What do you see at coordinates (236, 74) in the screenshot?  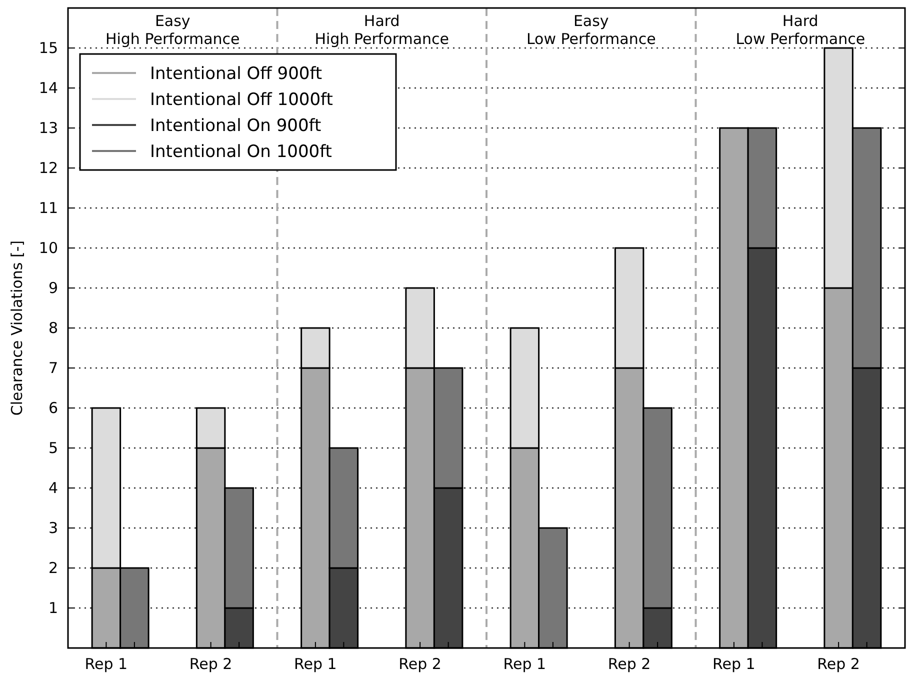 I see `legend-label: Intentional Off 900ft` at bounding box center [236, 74].